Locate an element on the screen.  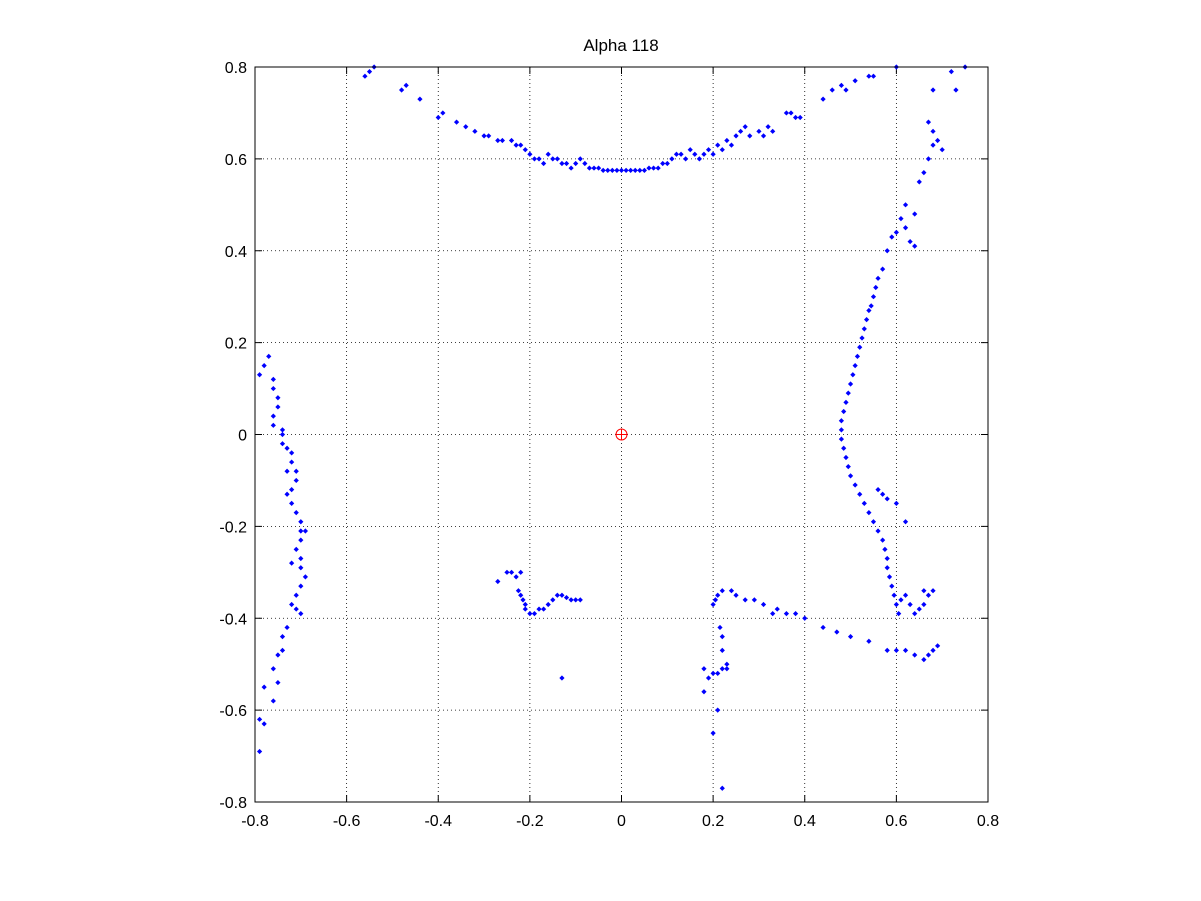
y-tick-label: 0.2 is located at coordinates (236, 344).